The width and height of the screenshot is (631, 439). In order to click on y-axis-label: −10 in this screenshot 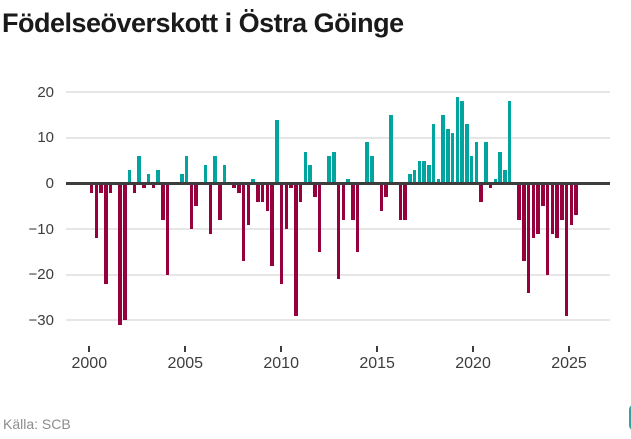, I will do `click(41, 229)`.